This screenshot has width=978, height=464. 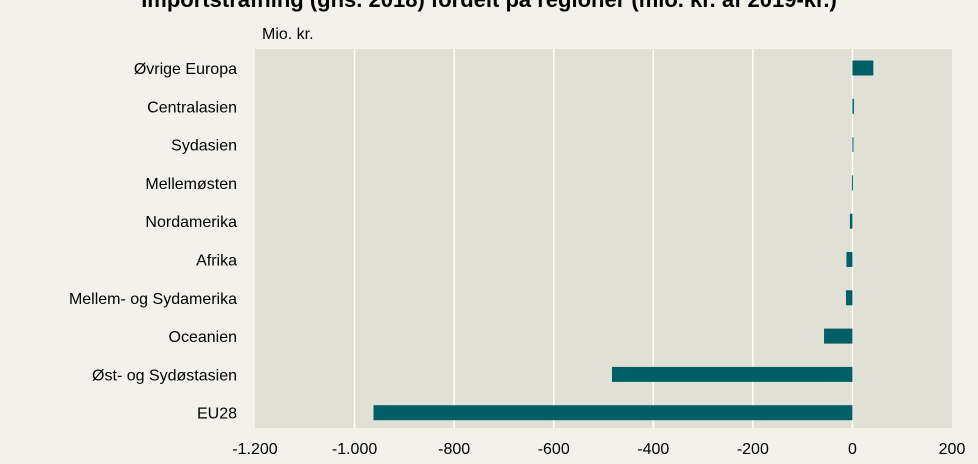 I want to click on x-axis-ticks: -1.200 -1.000 -800 -600 -400 -200 0 200, so click(x=598, y=449).